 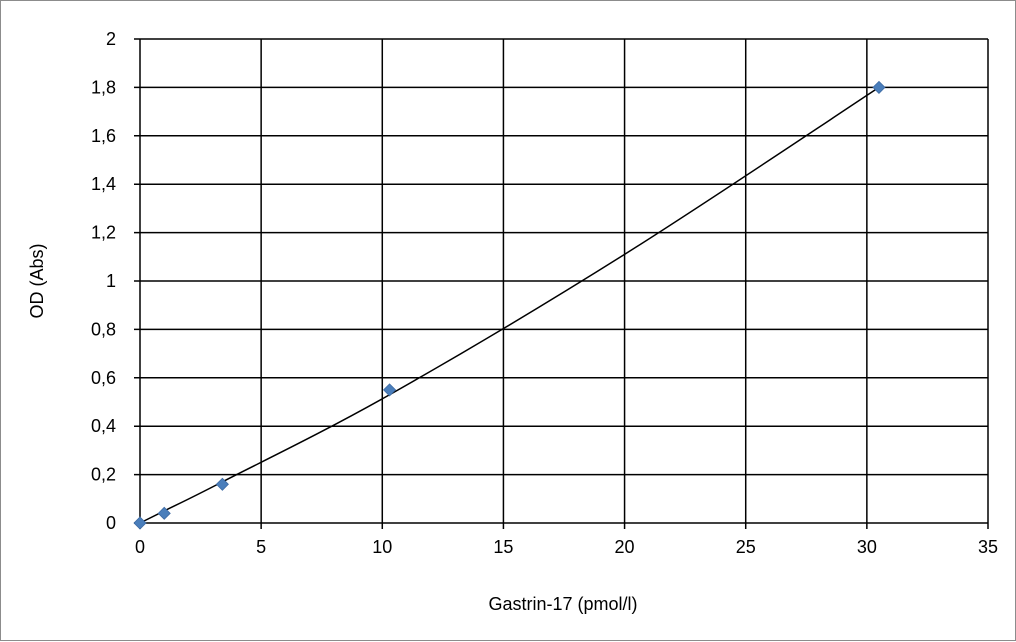 I want to click on x-tick-label: 30, so click(x=867, y=547).